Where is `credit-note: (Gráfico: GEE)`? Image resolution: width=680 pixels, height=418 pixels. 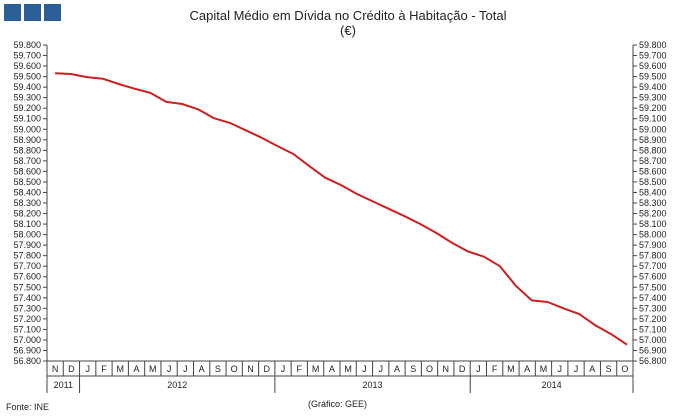 credit-note: (Gráfico: GEE) is located at coordinates (338, 404).